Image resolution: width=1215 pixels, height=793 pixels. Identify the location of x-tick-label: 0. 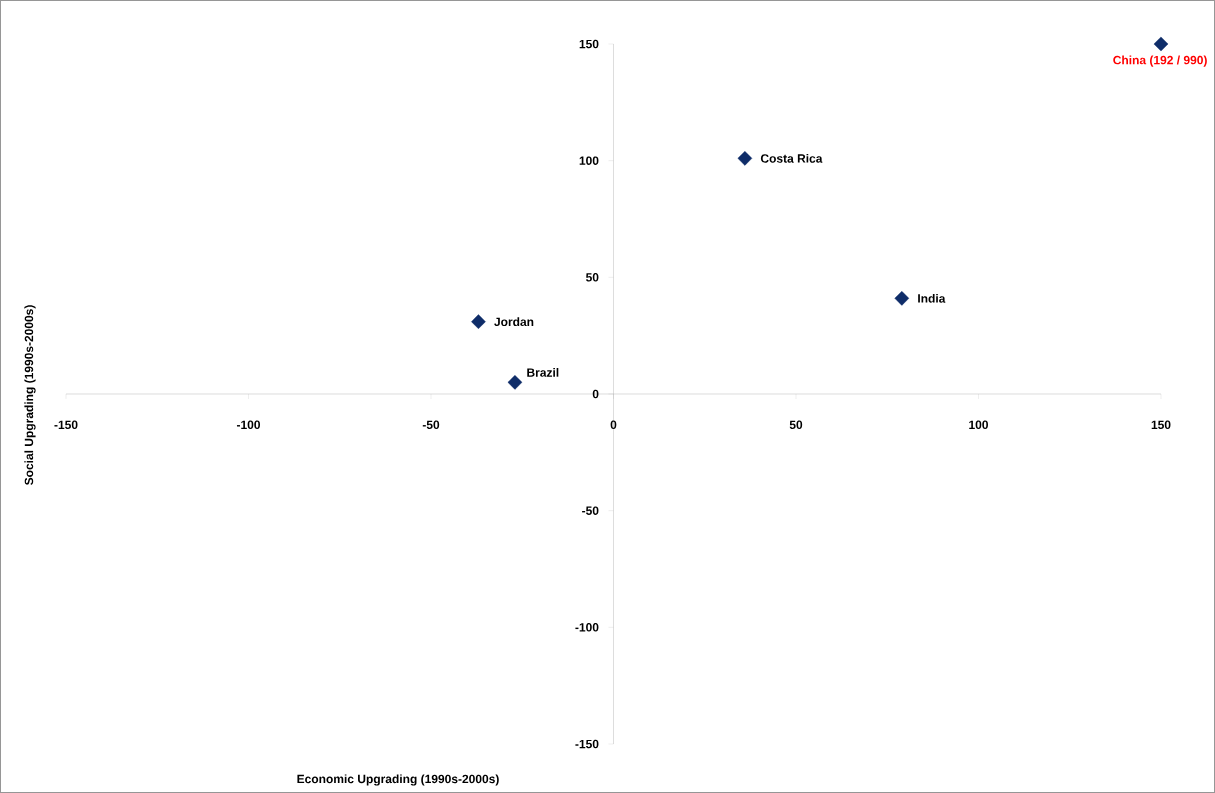
(613, 425).